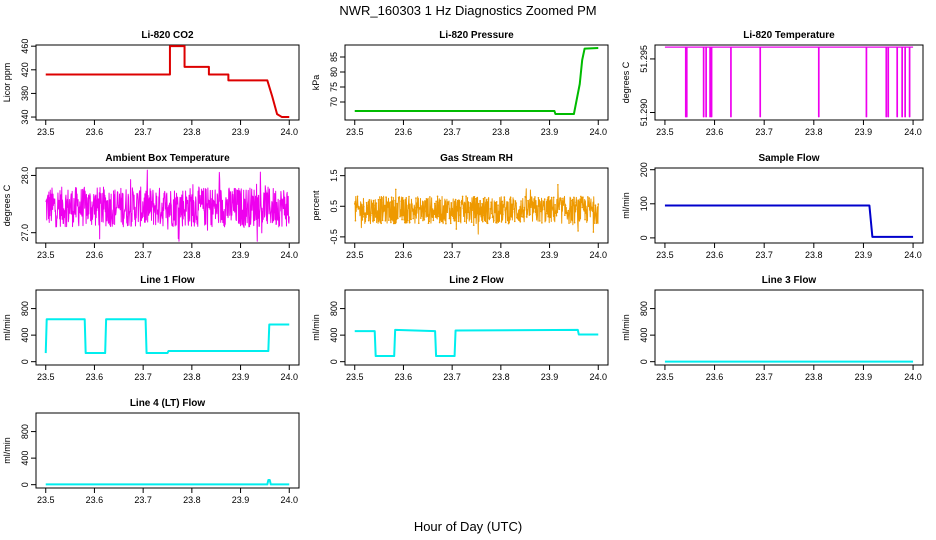  Describe the element at coordinates (167, 205) in the screenshot. I see `series-line-box_temp` at that location.